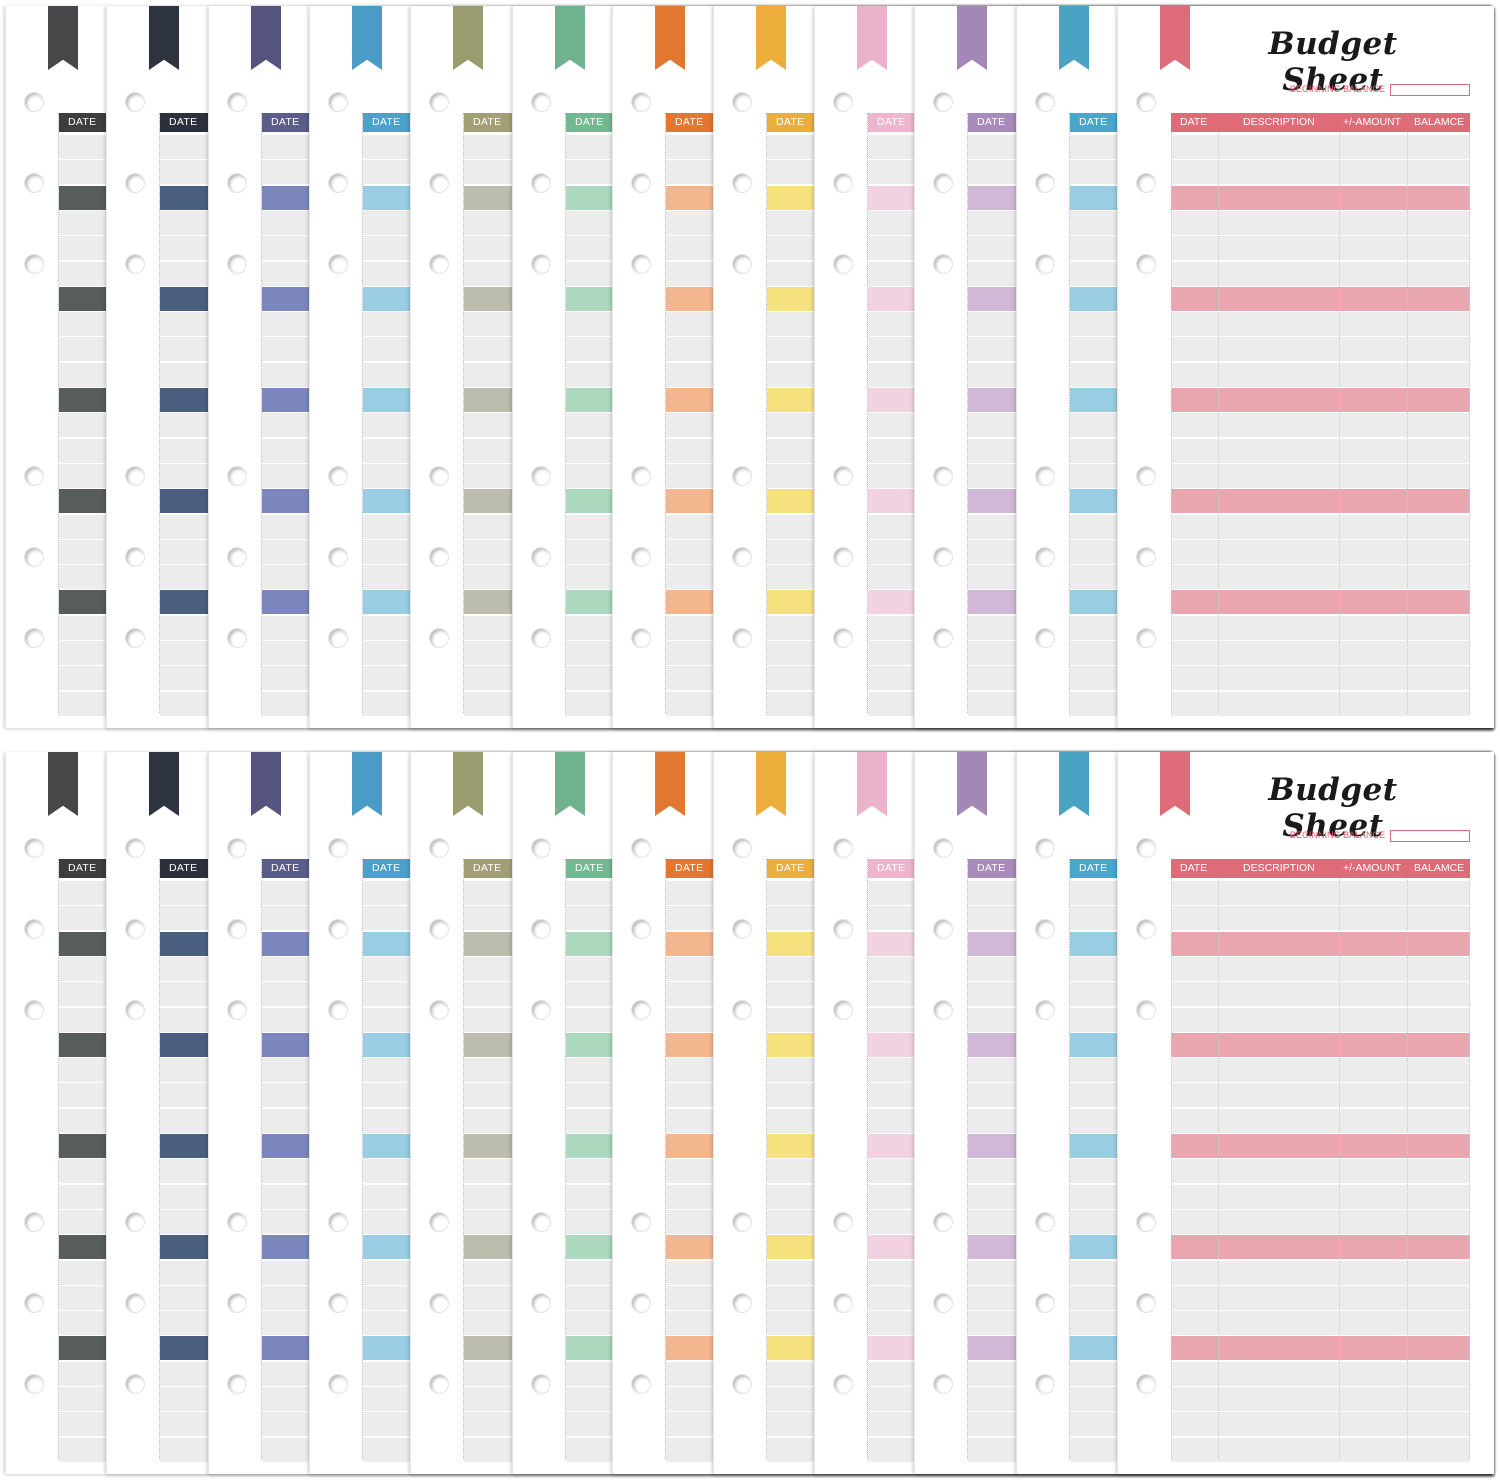 This screenshot has height=1484, width=1500. I want to click on column-header: DATE, so click(1194, 868).